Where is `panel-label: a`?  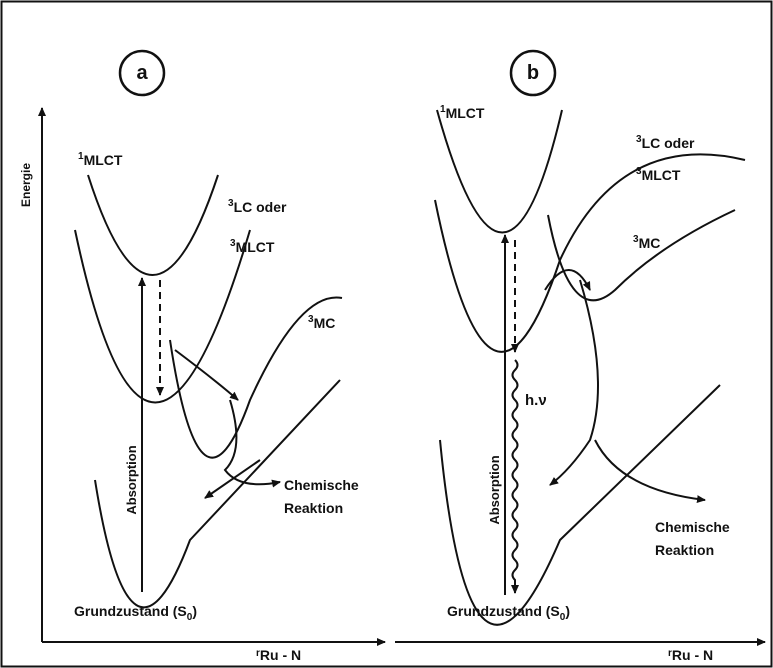
panel-label: a is located at coordinates (142, 73).